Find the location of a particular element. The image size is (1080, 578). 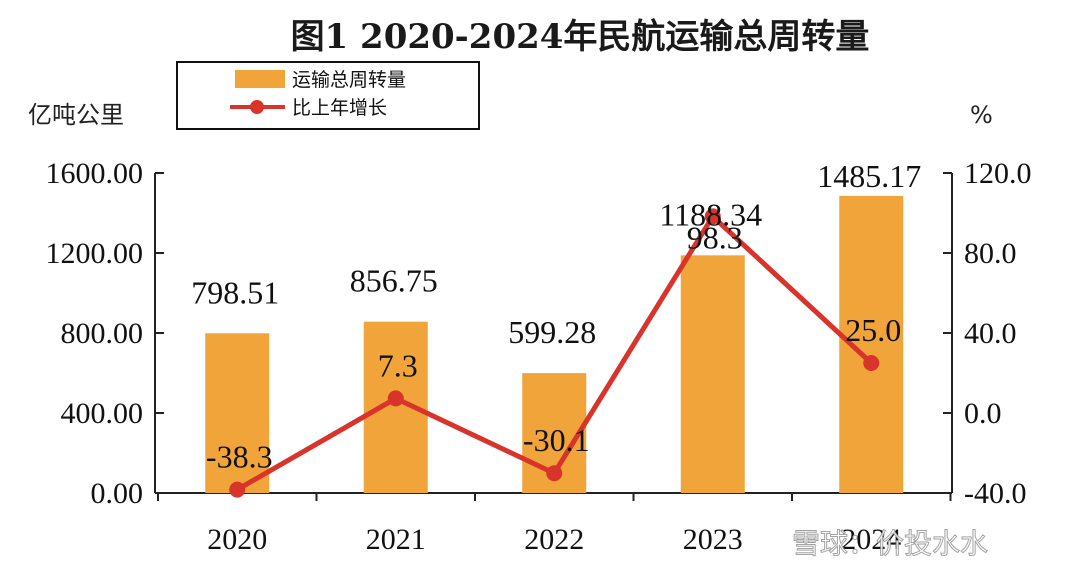

y-left-tick-label: 800.00 is located at coordinates (102, 333).